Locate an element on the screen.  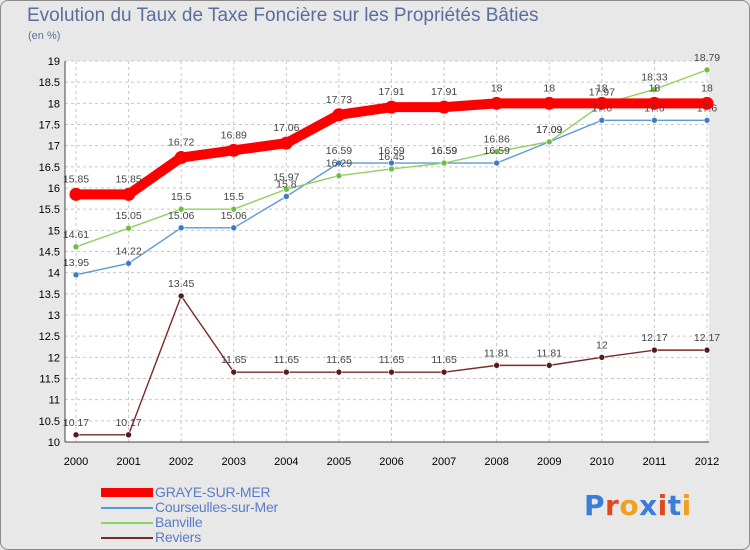
y-tick-label: 11.5 is located at coordinates (49, 380).